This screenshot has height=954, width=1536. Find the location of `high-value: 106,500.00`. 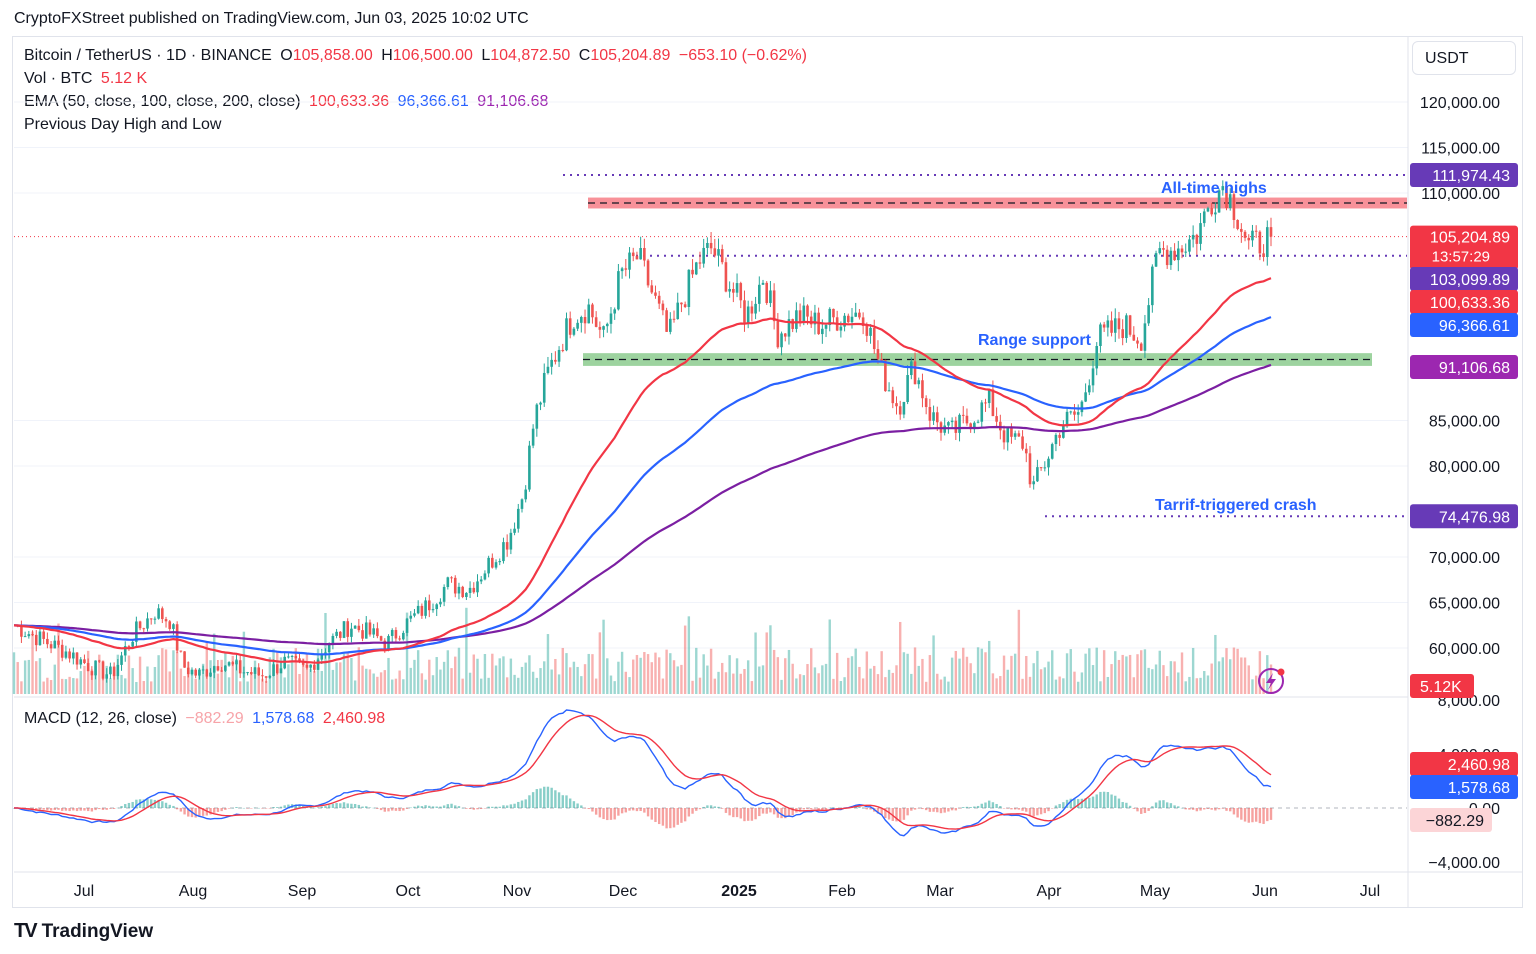

high-value: 106,500.00 is located at coordinates (432, 55).